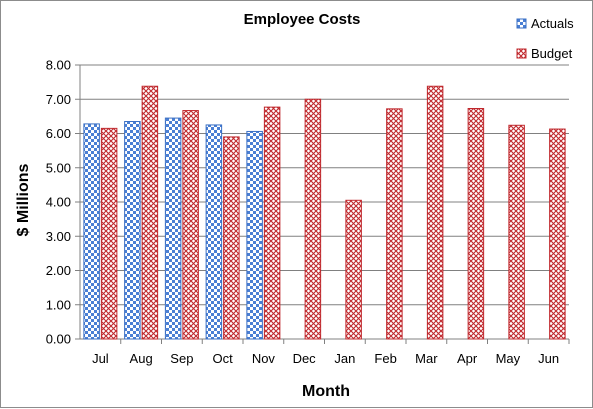 This screenshot has height=409, width=593. Describe the element at coordinates (58, 65) in the screenshot. I see `y-tick-label: 8.00` at that location.